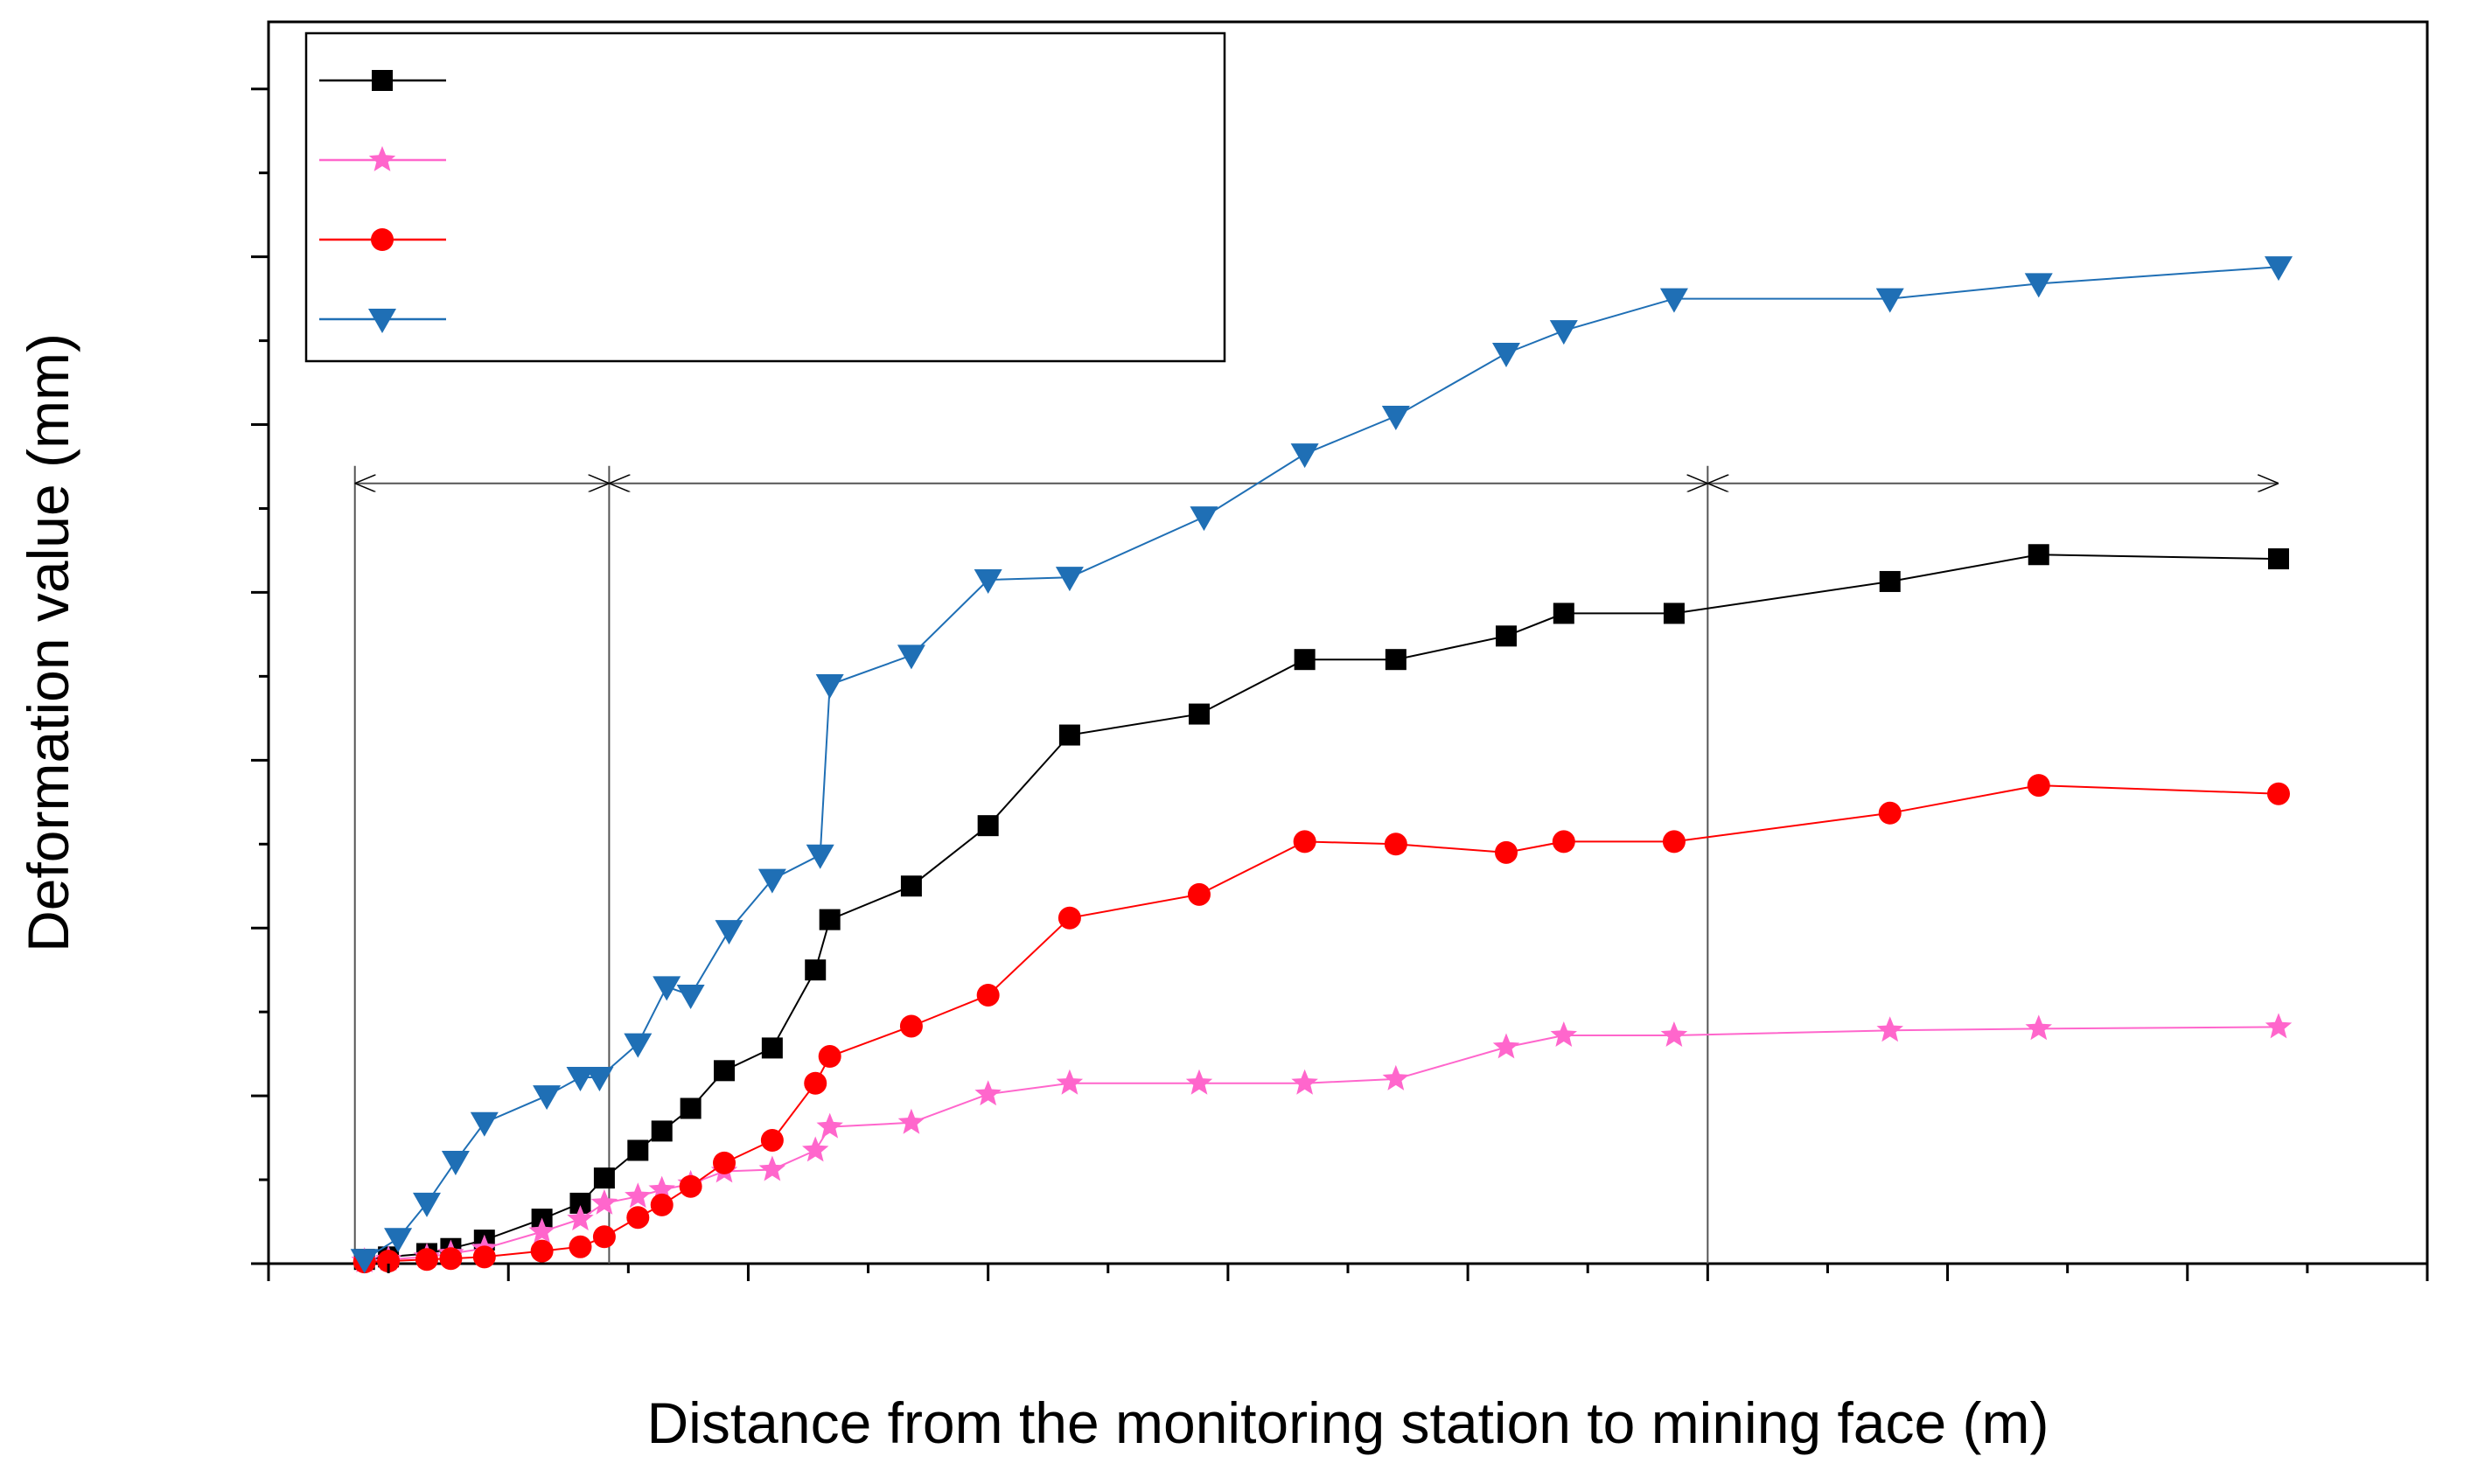 The image size is (2485, 1484). I want to click on legend-box, so click(765, 197).